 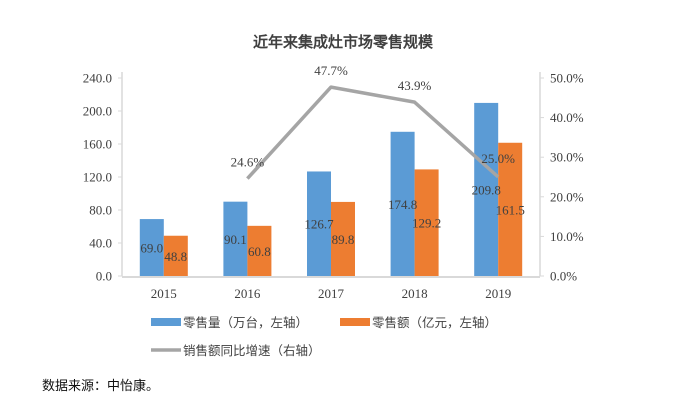 What do you see at coordinates (245, 322) in the screenshot?
I see `legend-label-retail-volume: 零售量（万台，左轴）` at bounding box center [245, 322].